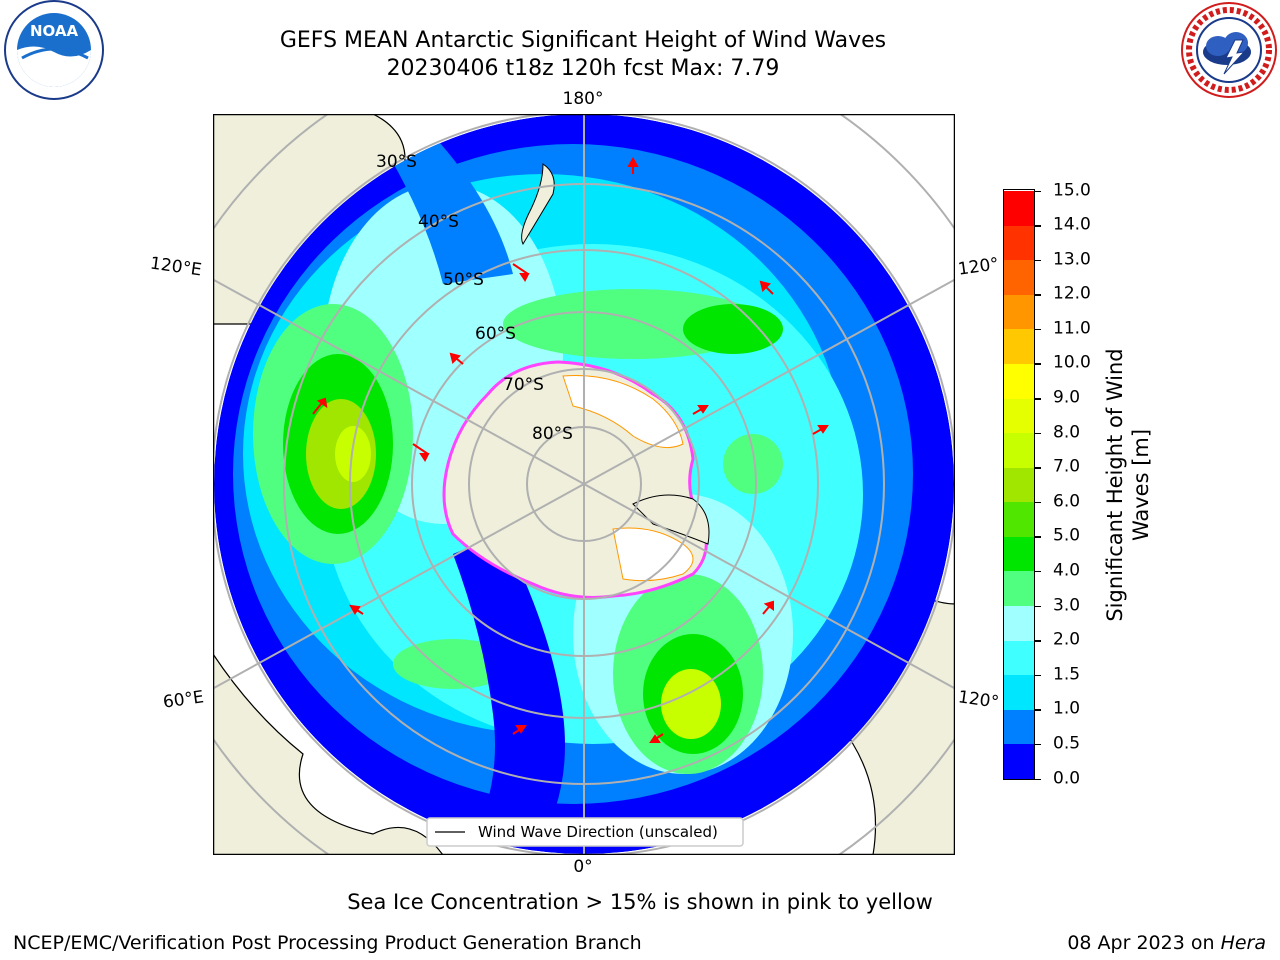 Image resolution: width=1280 pixels, height=960 pixels. Describe the element at coordinates (438, 222) in the screenshot. I see `lat-label-40s: 40°S` at that location.